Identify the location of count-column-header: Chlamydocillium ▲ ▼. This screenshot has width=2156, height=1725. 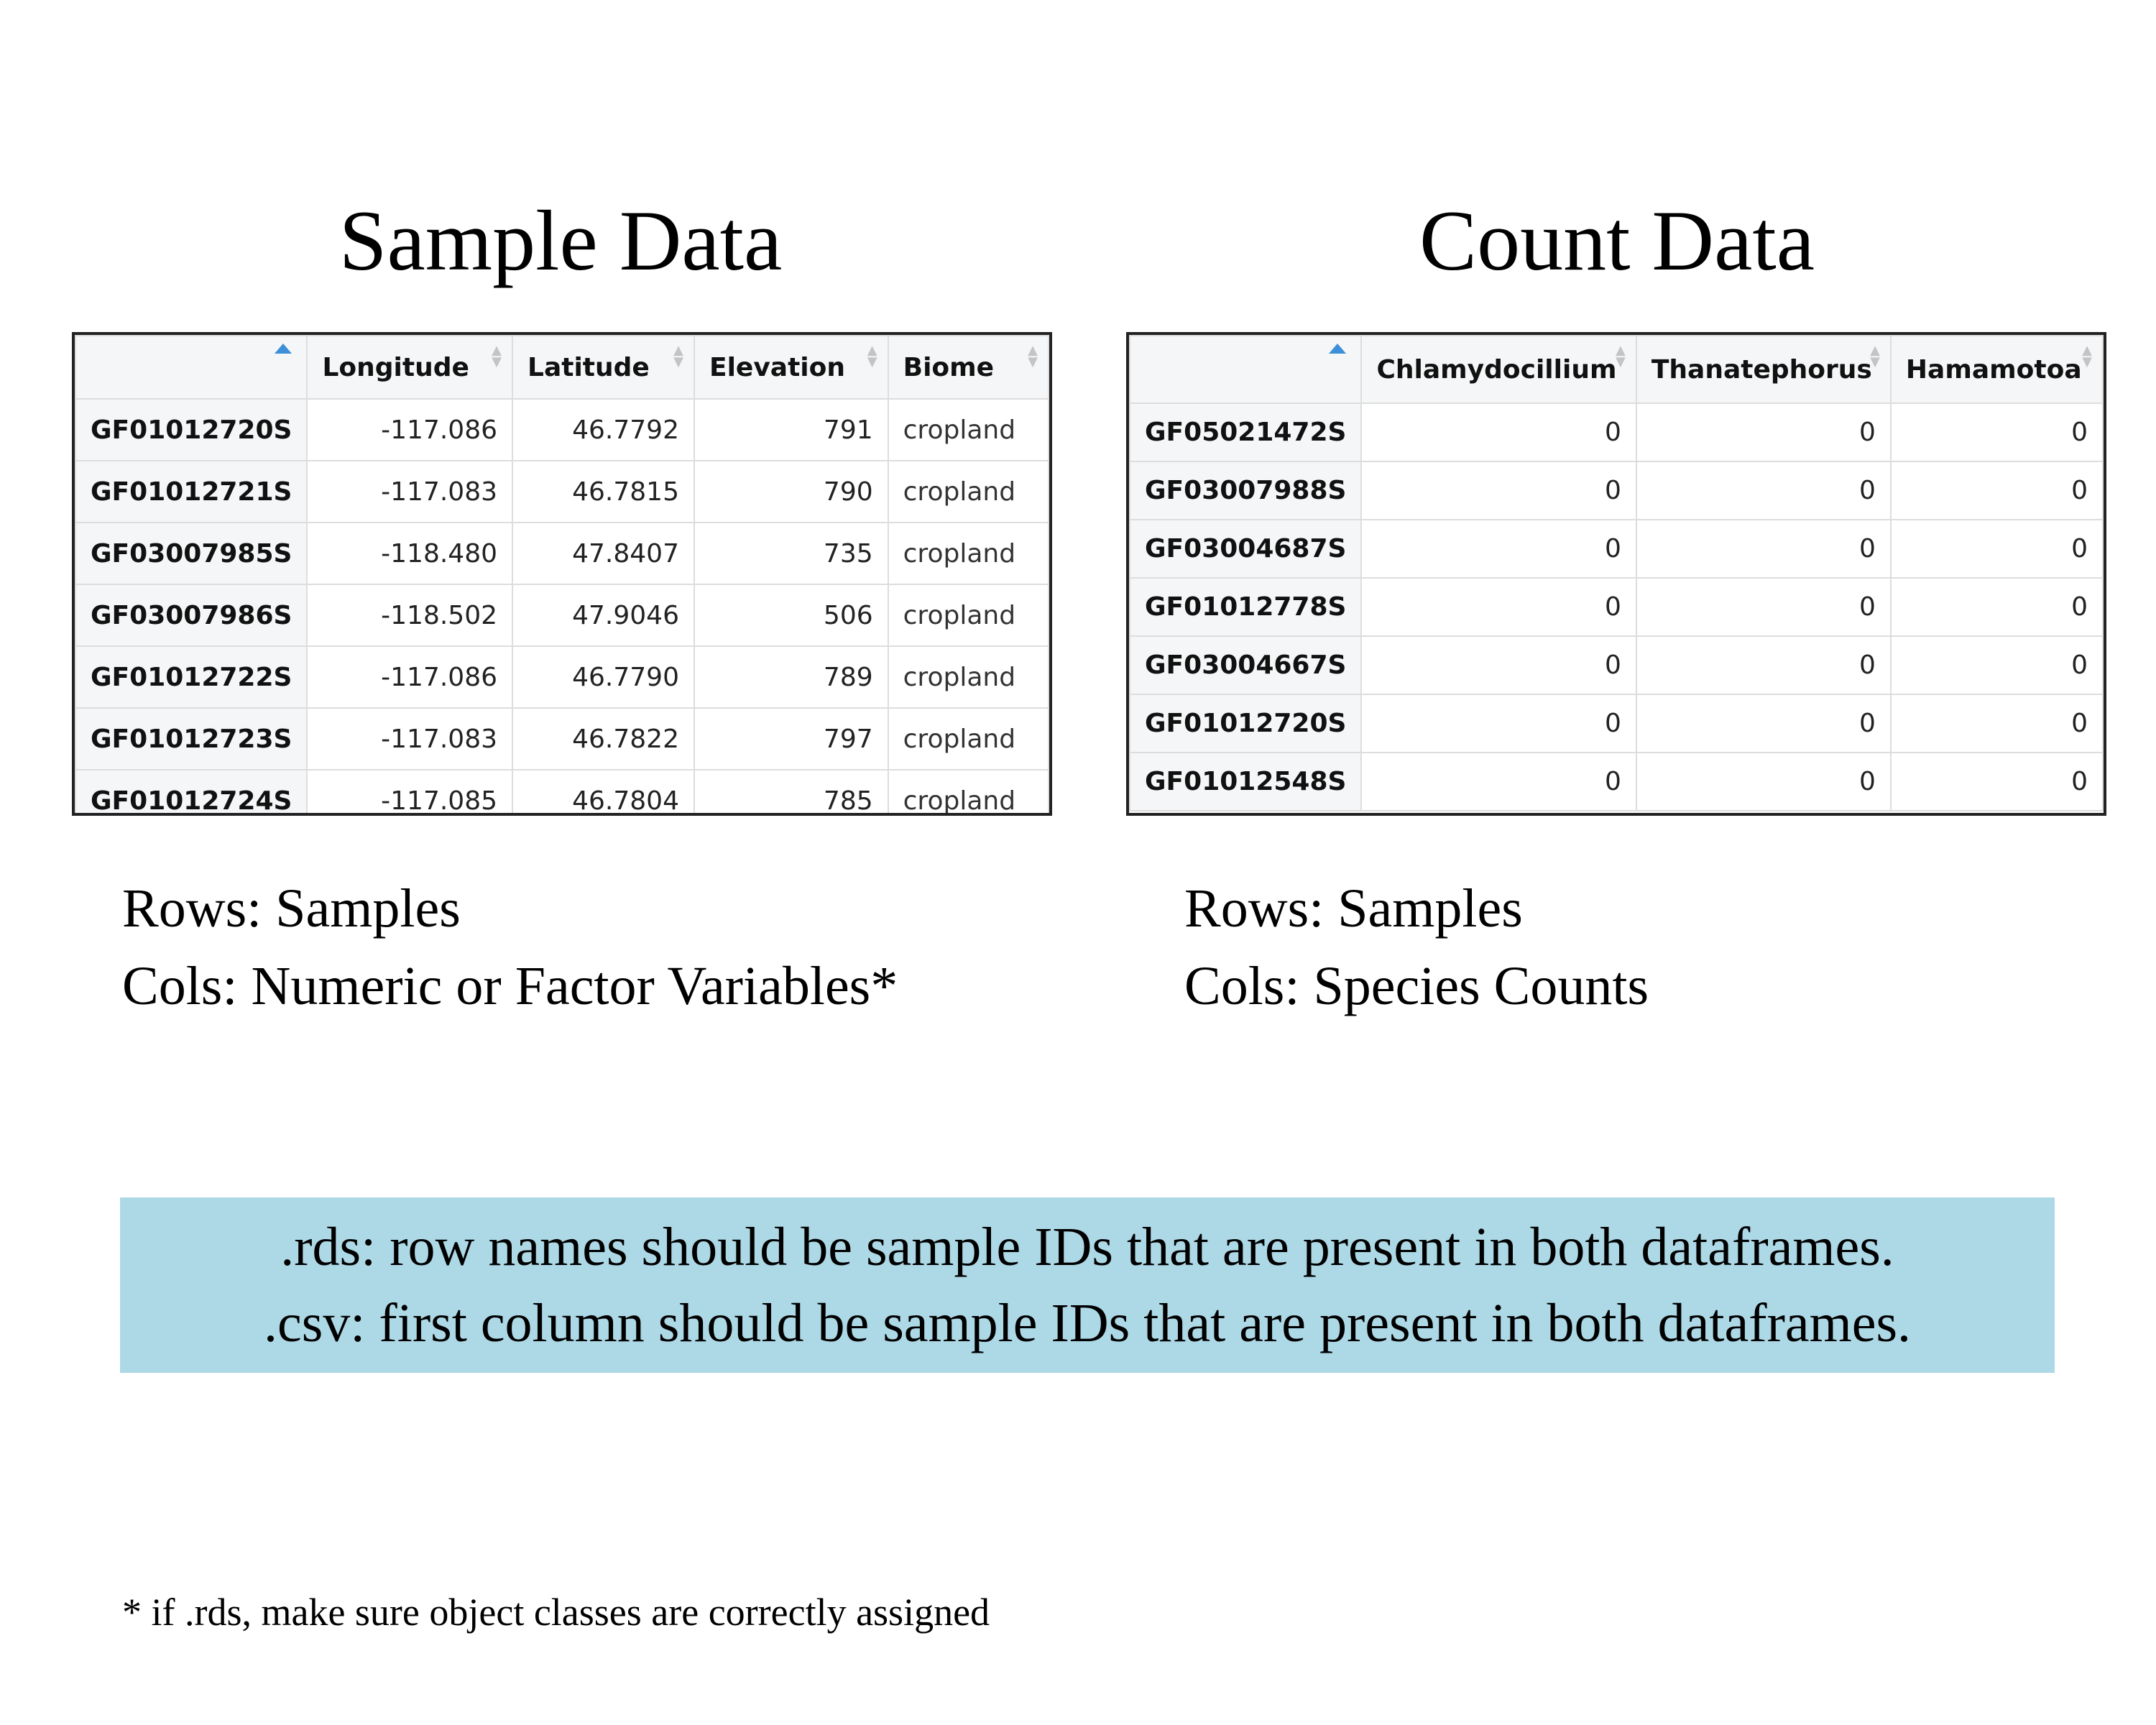
(1499, 369).